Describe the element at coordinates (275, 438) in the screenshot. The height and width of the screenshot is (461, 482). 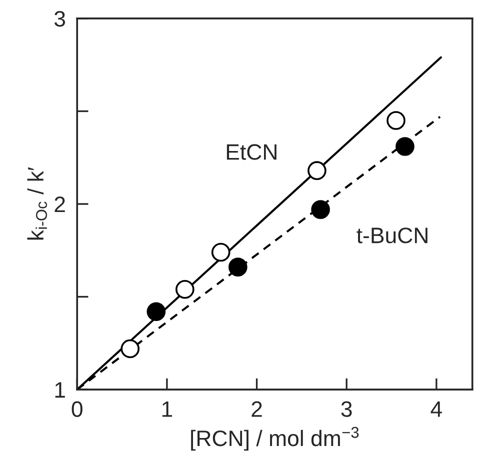
I see `x-axis-title: [RCN] / mol dm$^{−3}$` at that location.